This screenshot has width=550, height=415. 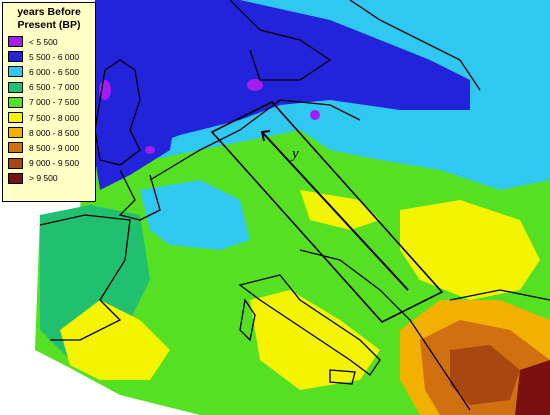 What do you see at coordinates (49, 25) in the screenshot?
I see `legend-title-line2: Present (BP)` at bounding box center [49, 25].